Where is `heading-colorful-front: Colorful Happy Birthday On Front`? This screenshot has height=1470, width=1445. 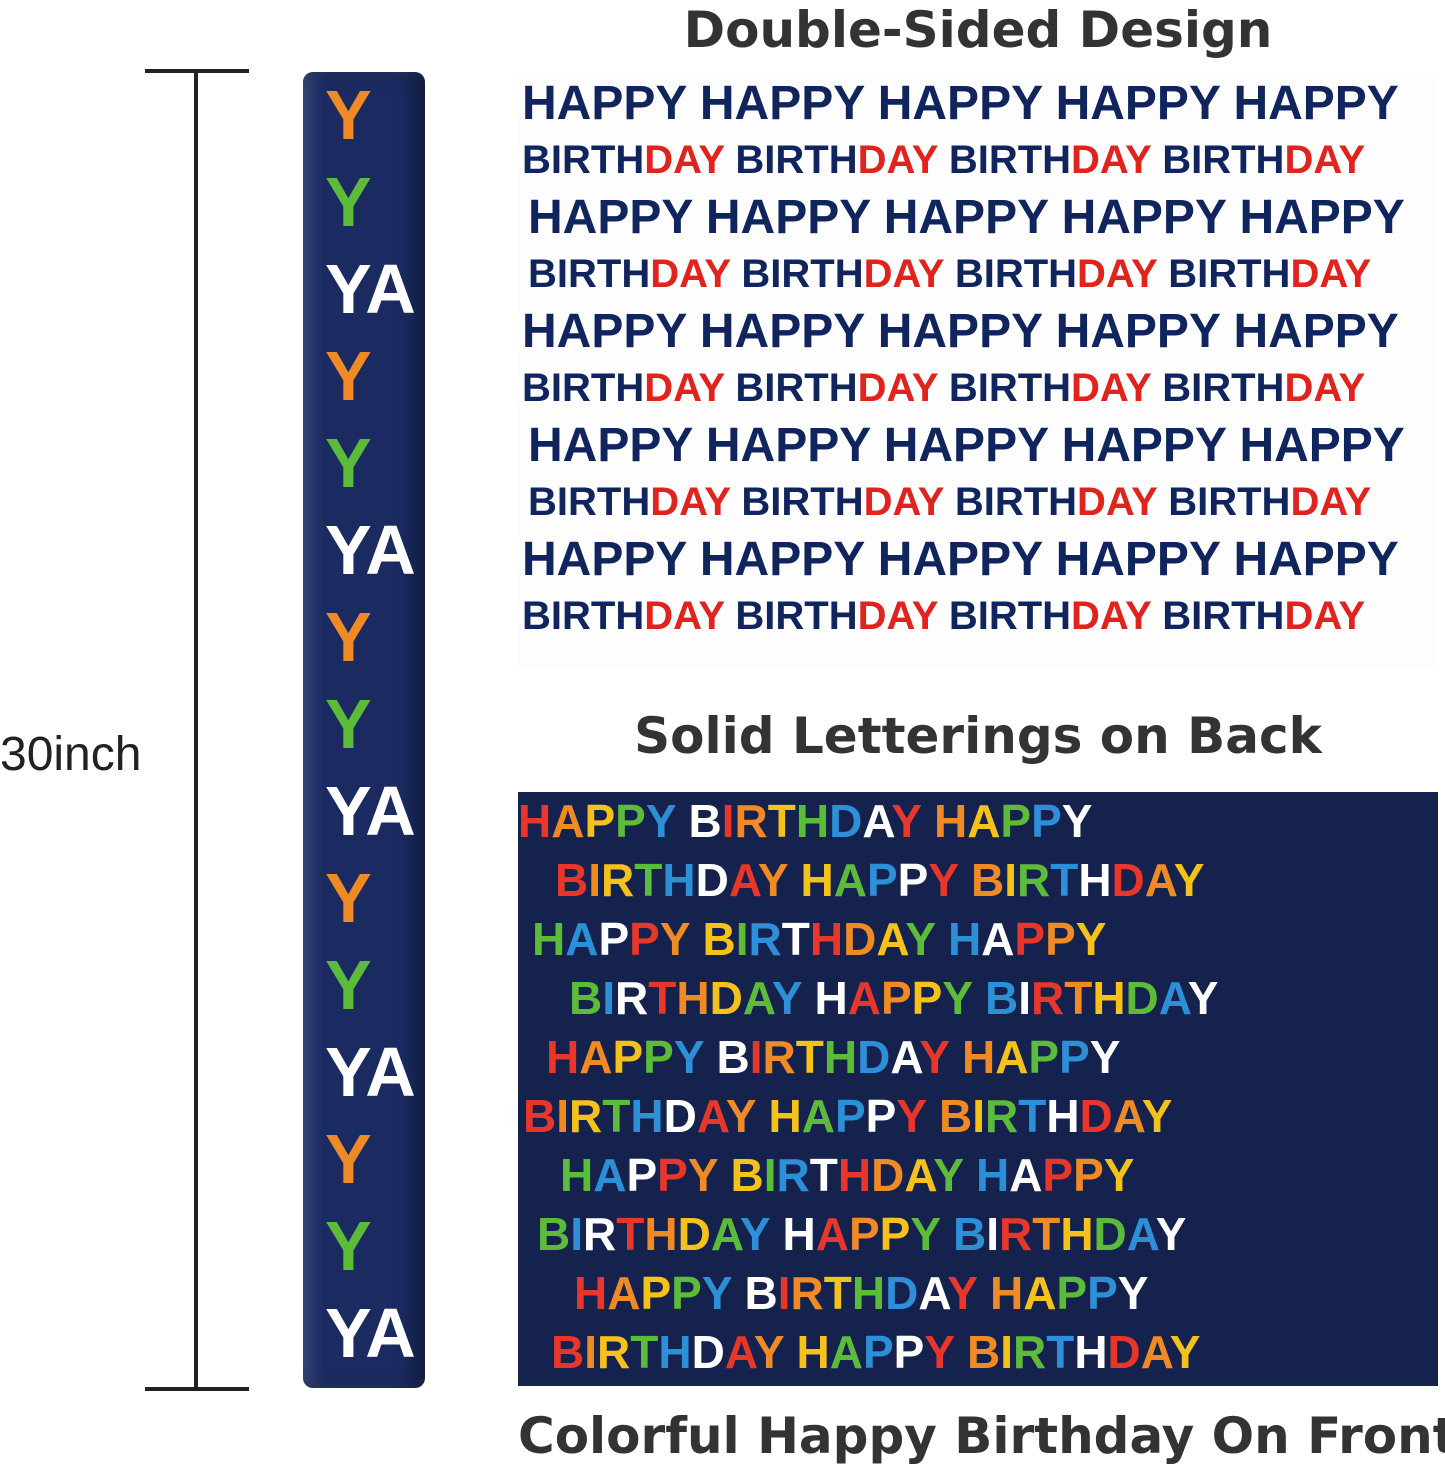 heading-colorful-front: Colorful Happy Birthday On Front is located at coordinates (981, 1436).